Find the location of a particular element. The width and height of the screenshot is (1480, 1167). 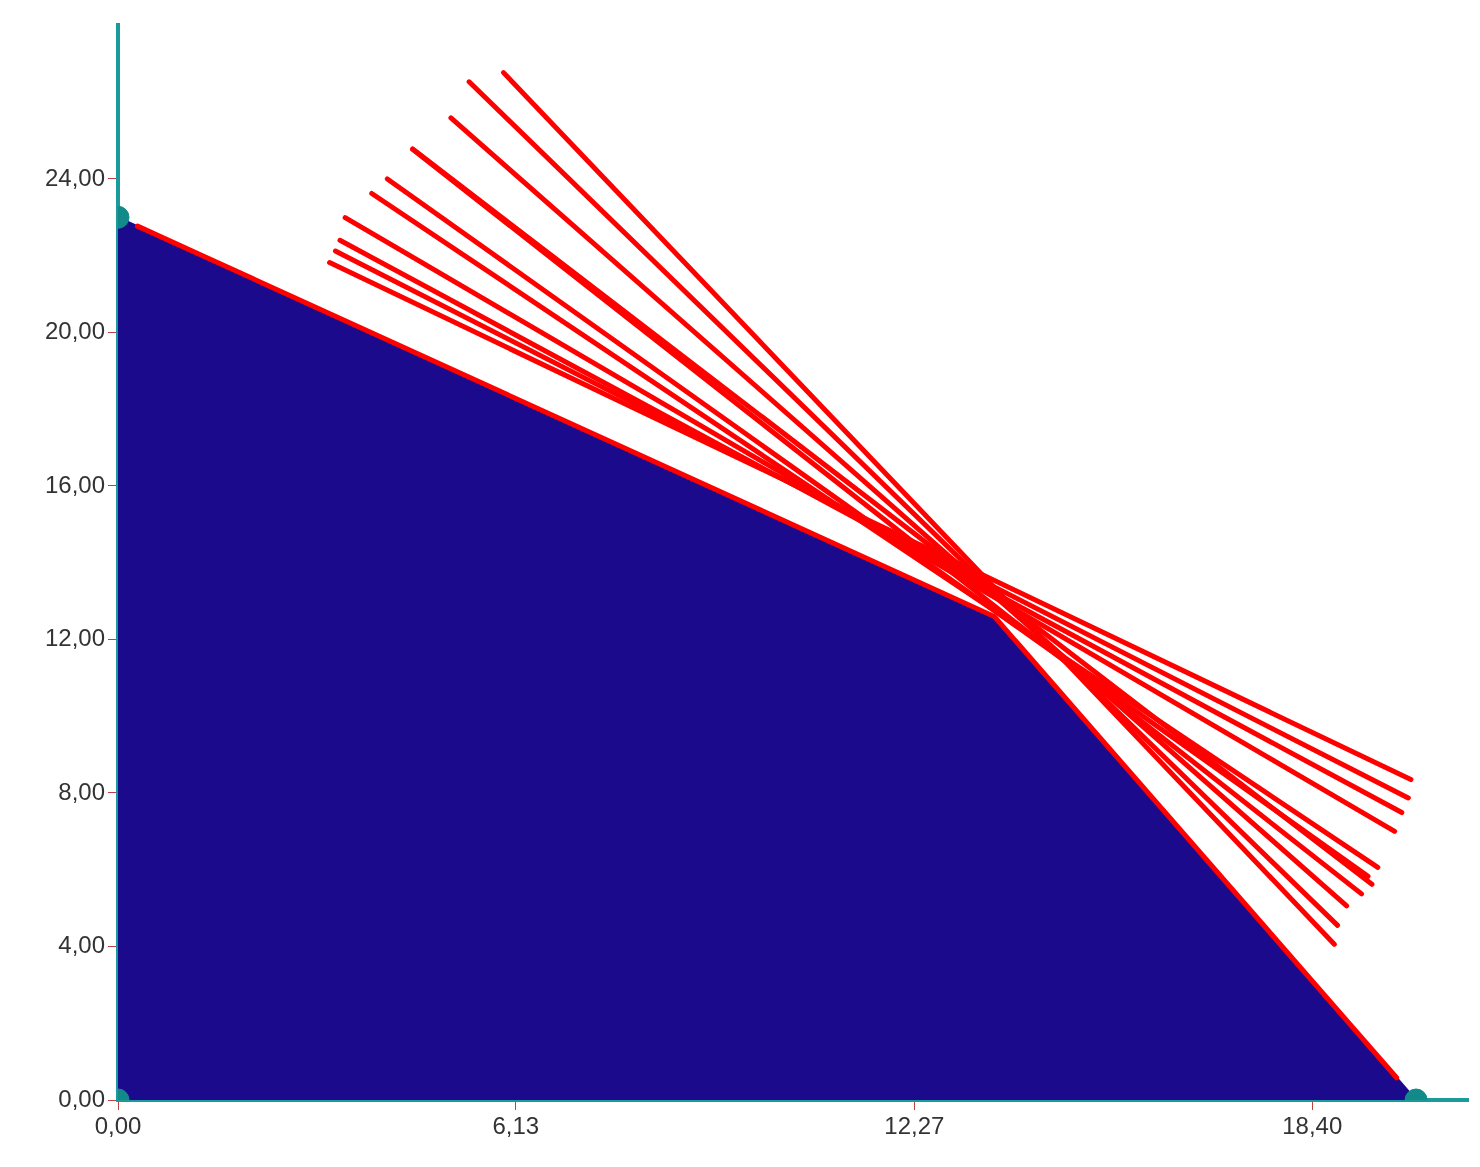

y-tick-label: 0,00 is located at coordinates (81, 1098).